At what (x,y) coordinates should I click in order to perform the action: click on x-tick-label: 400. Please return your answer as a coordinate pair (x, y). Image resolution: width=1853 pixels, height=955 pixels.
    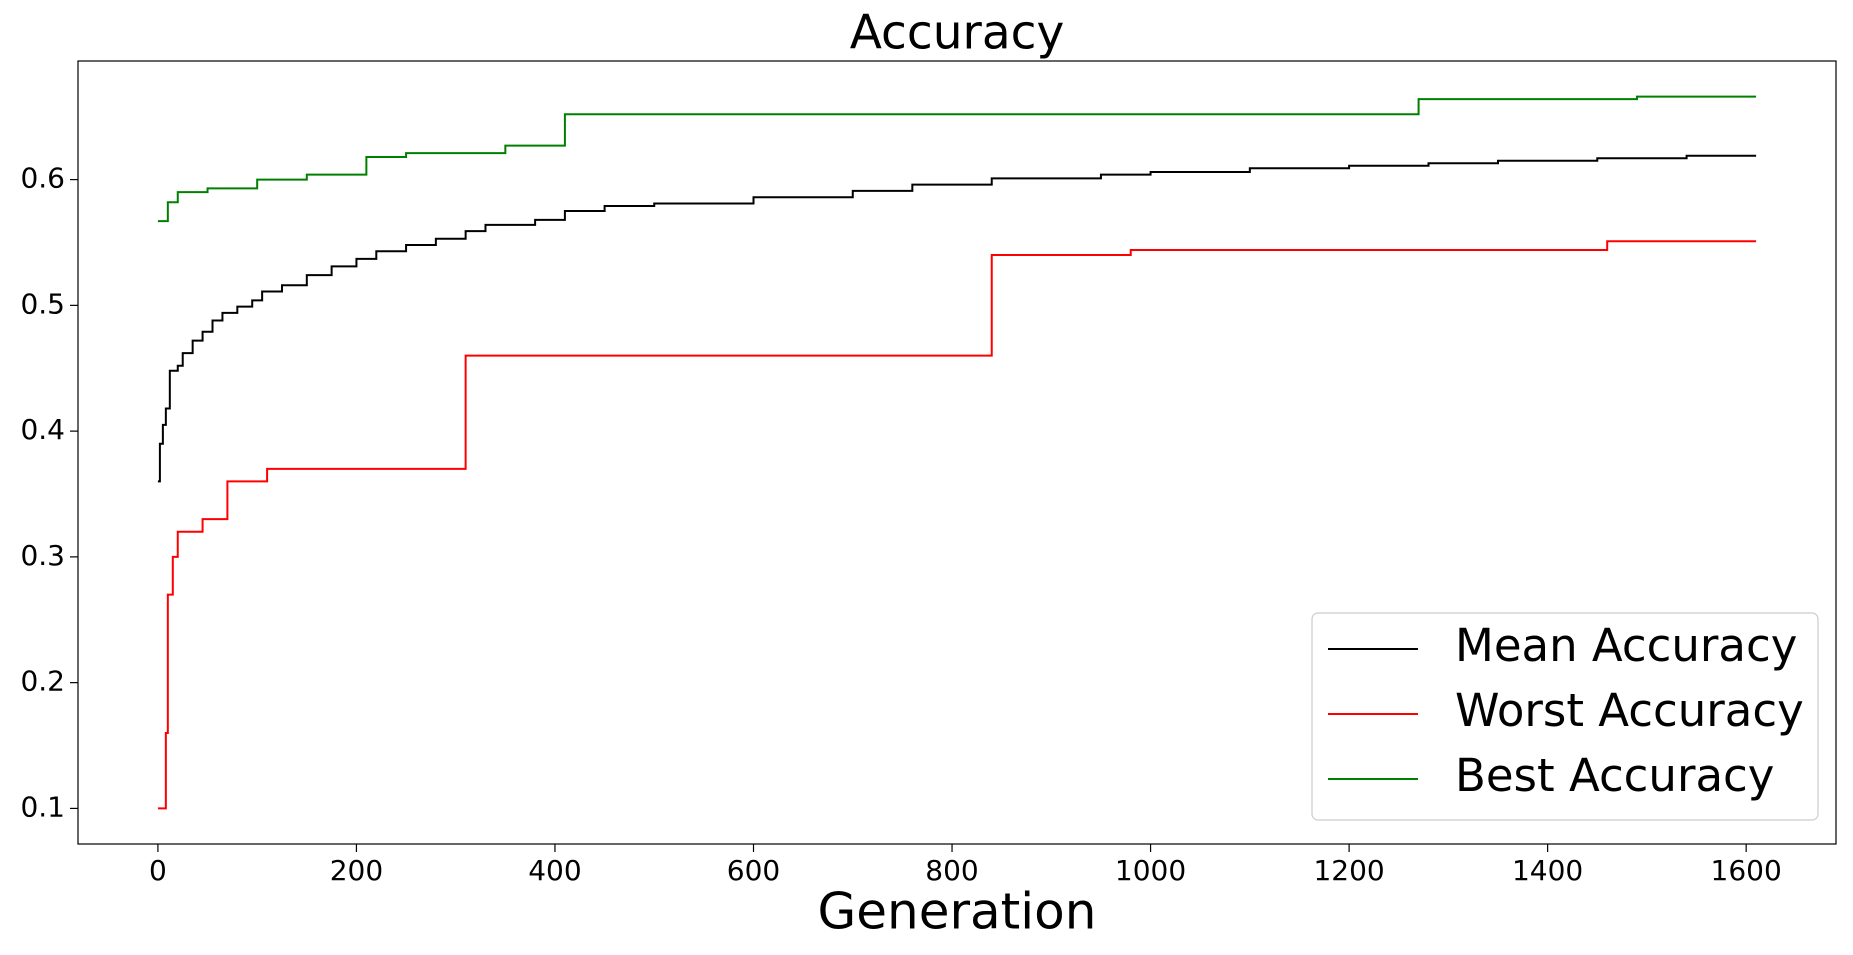
    Looking at the image, I should click on (554, 870).